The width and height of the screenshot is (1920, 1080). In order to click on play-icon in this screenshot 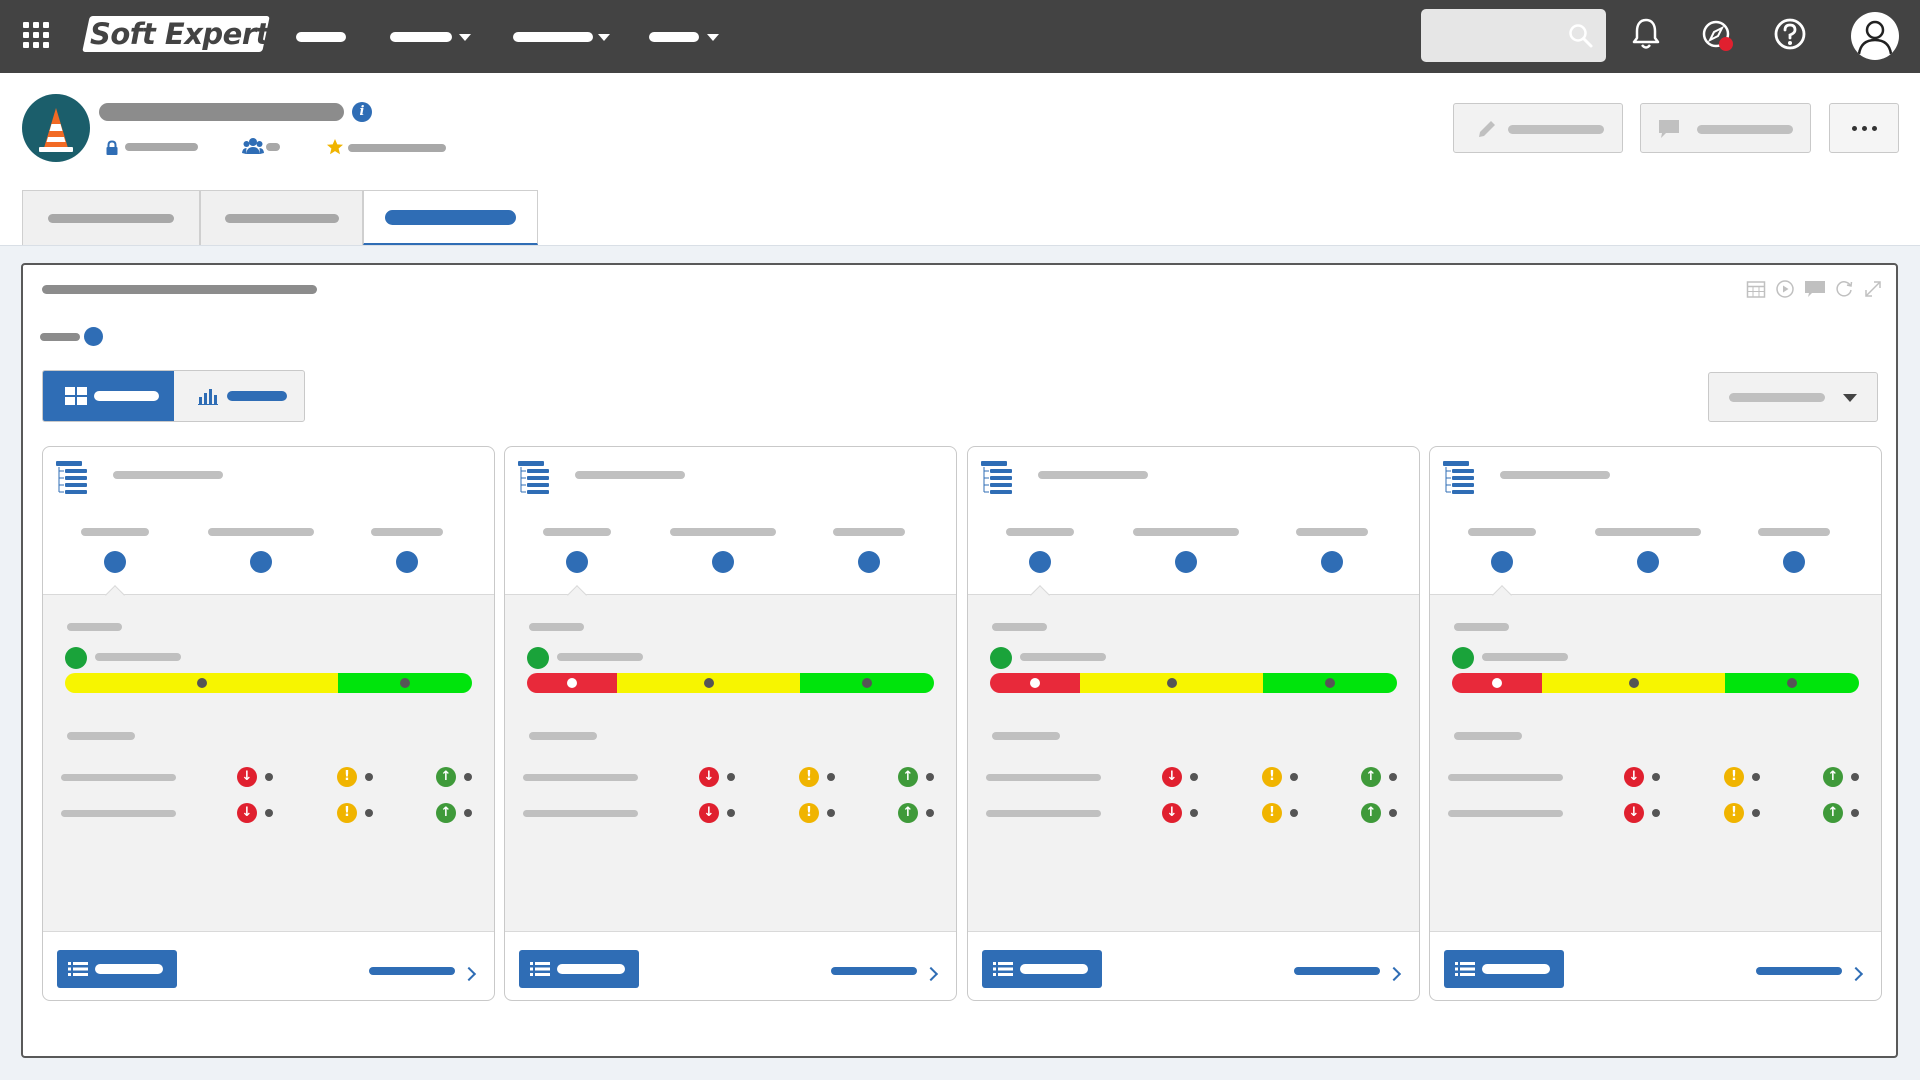, I will do `click(1785, 289)`.